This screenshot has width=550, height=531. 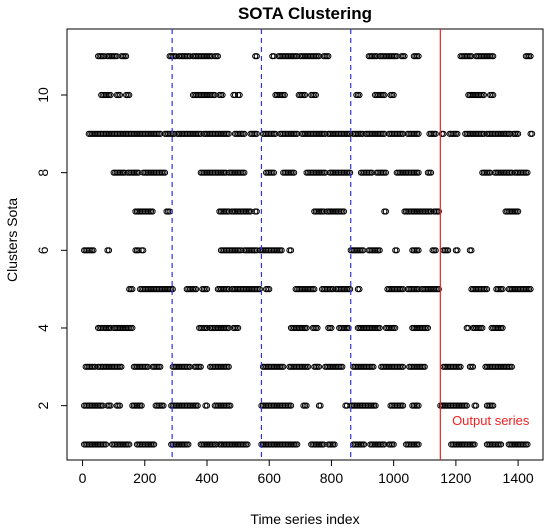 What do you see at coordinates (83, 478) in the screenshot?
I see `x-tick-label: 0` at bounding box center [83, 478].